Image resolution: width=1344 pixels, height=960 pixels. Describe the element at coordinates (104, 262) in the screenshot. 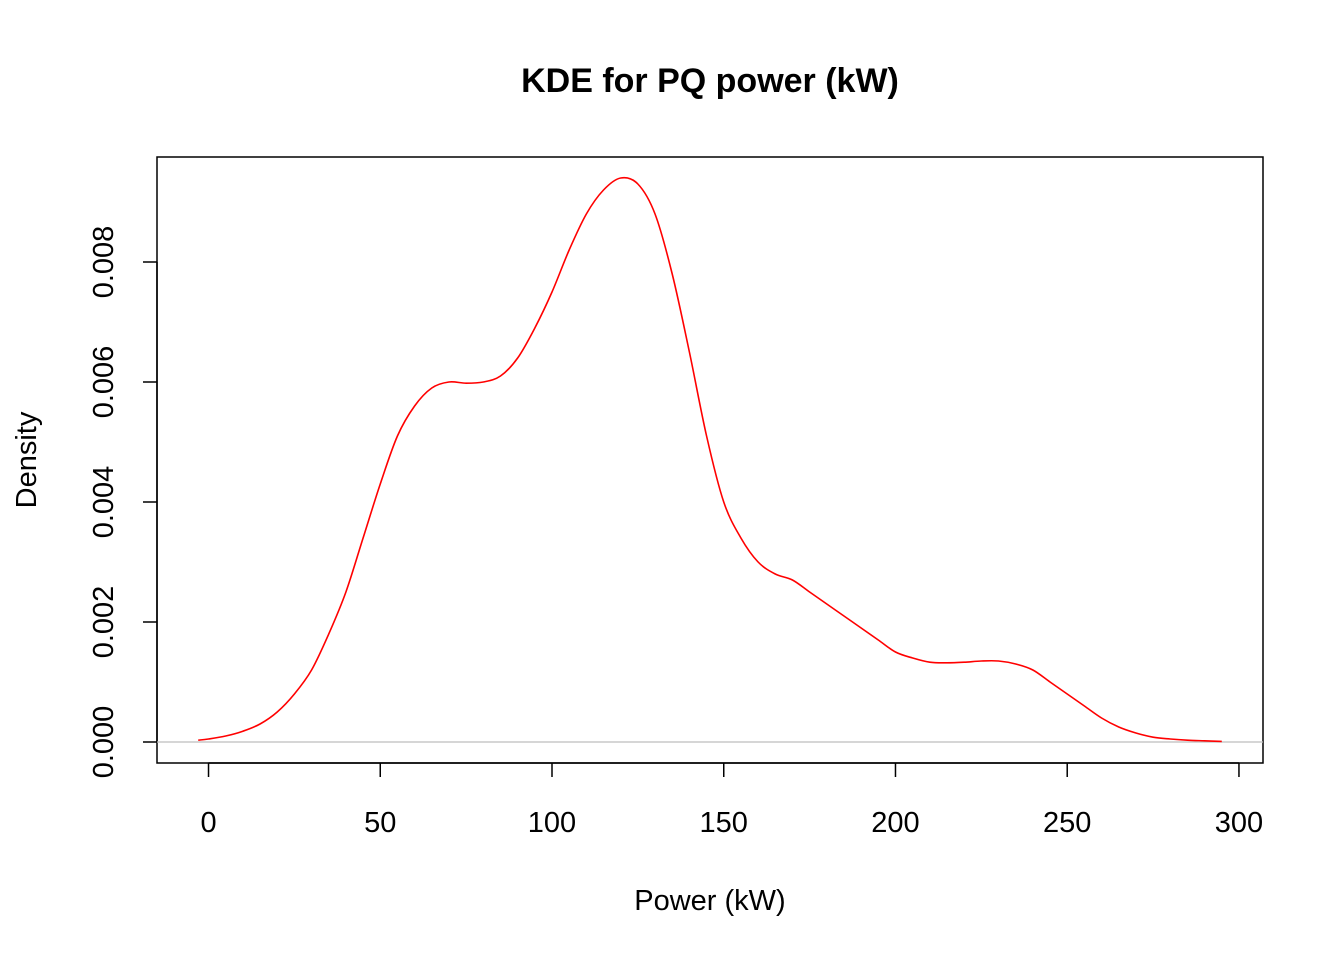

I see `y-tick-label: 0.008` at that location.